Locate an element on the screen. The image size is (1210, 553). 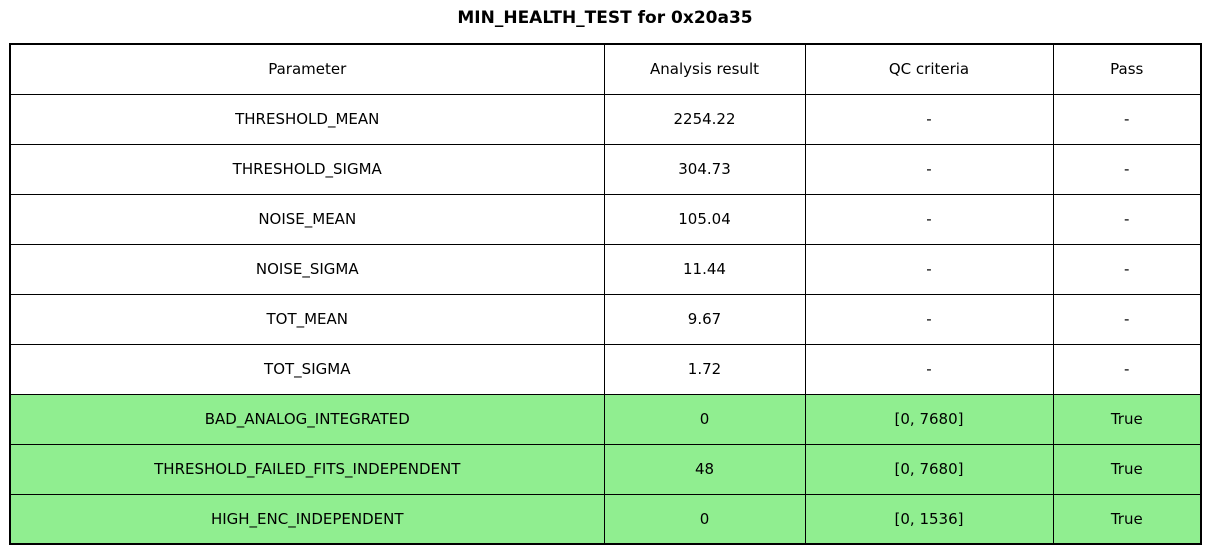
table-row: NOISE_MEAN 105.04- - is located at coordinates (605, 219).